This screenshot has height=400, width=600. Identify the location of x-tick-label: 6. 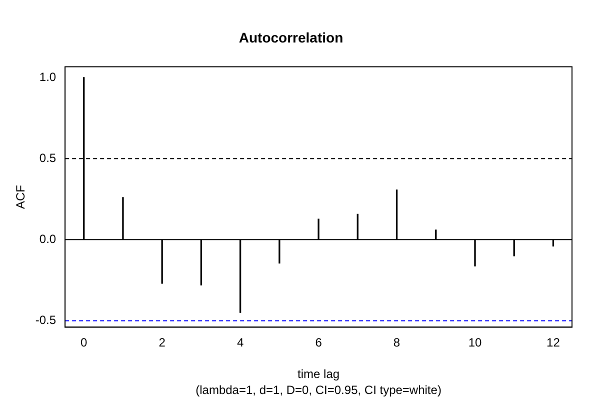
(318, 343).